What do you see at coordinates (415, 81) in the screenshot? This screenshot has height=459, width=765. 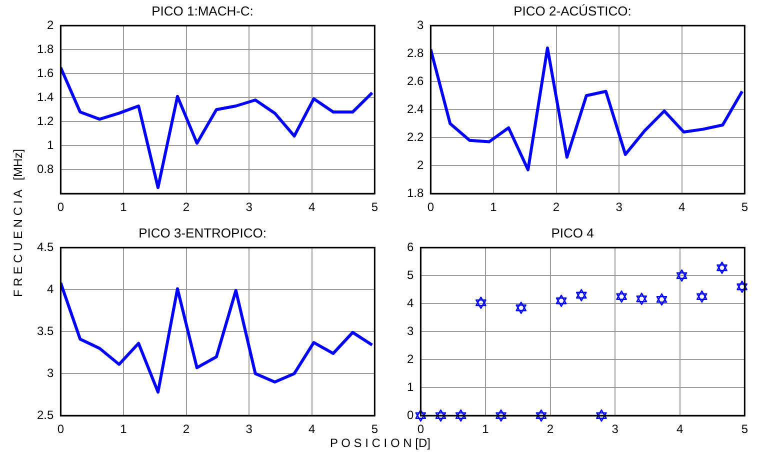 I see `y-tick-label: 2.6` at bounding box center [415, 81].